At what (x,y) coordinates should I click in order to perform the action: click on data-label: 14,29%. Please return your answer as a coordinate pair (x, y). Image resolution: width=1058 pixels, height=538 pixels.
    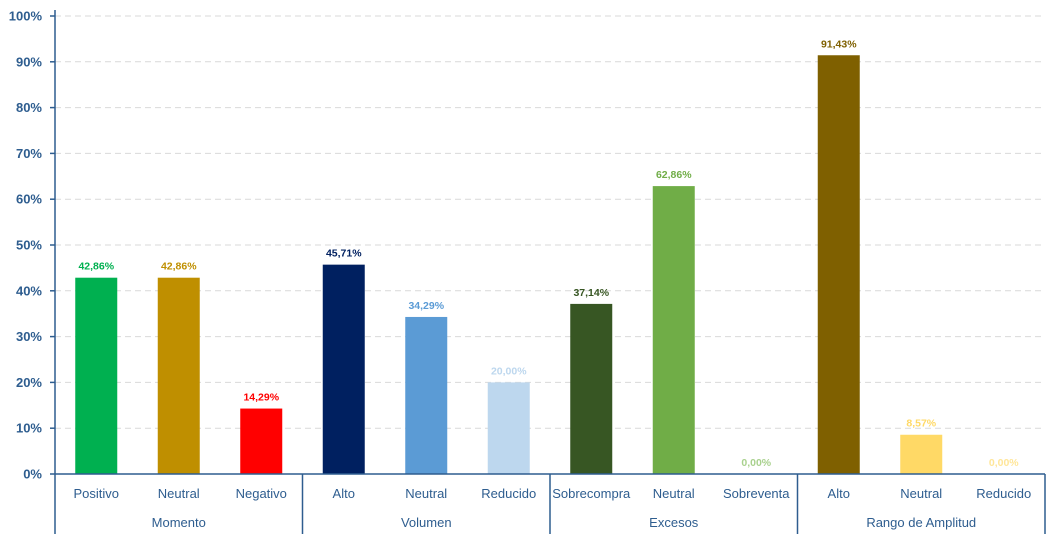
    Looking at the image, I should click on (261, 398).